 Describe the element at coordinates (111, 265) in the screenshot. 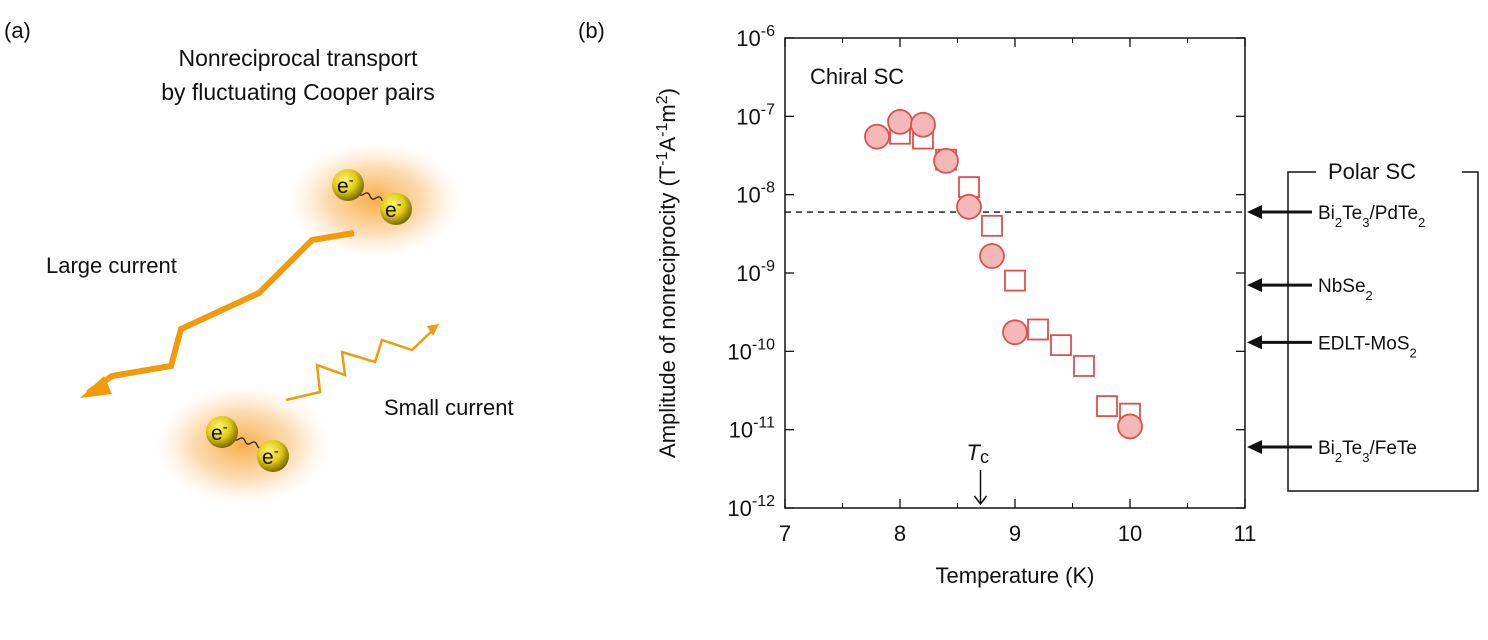

I see `large-current-label: Large current` at that location.